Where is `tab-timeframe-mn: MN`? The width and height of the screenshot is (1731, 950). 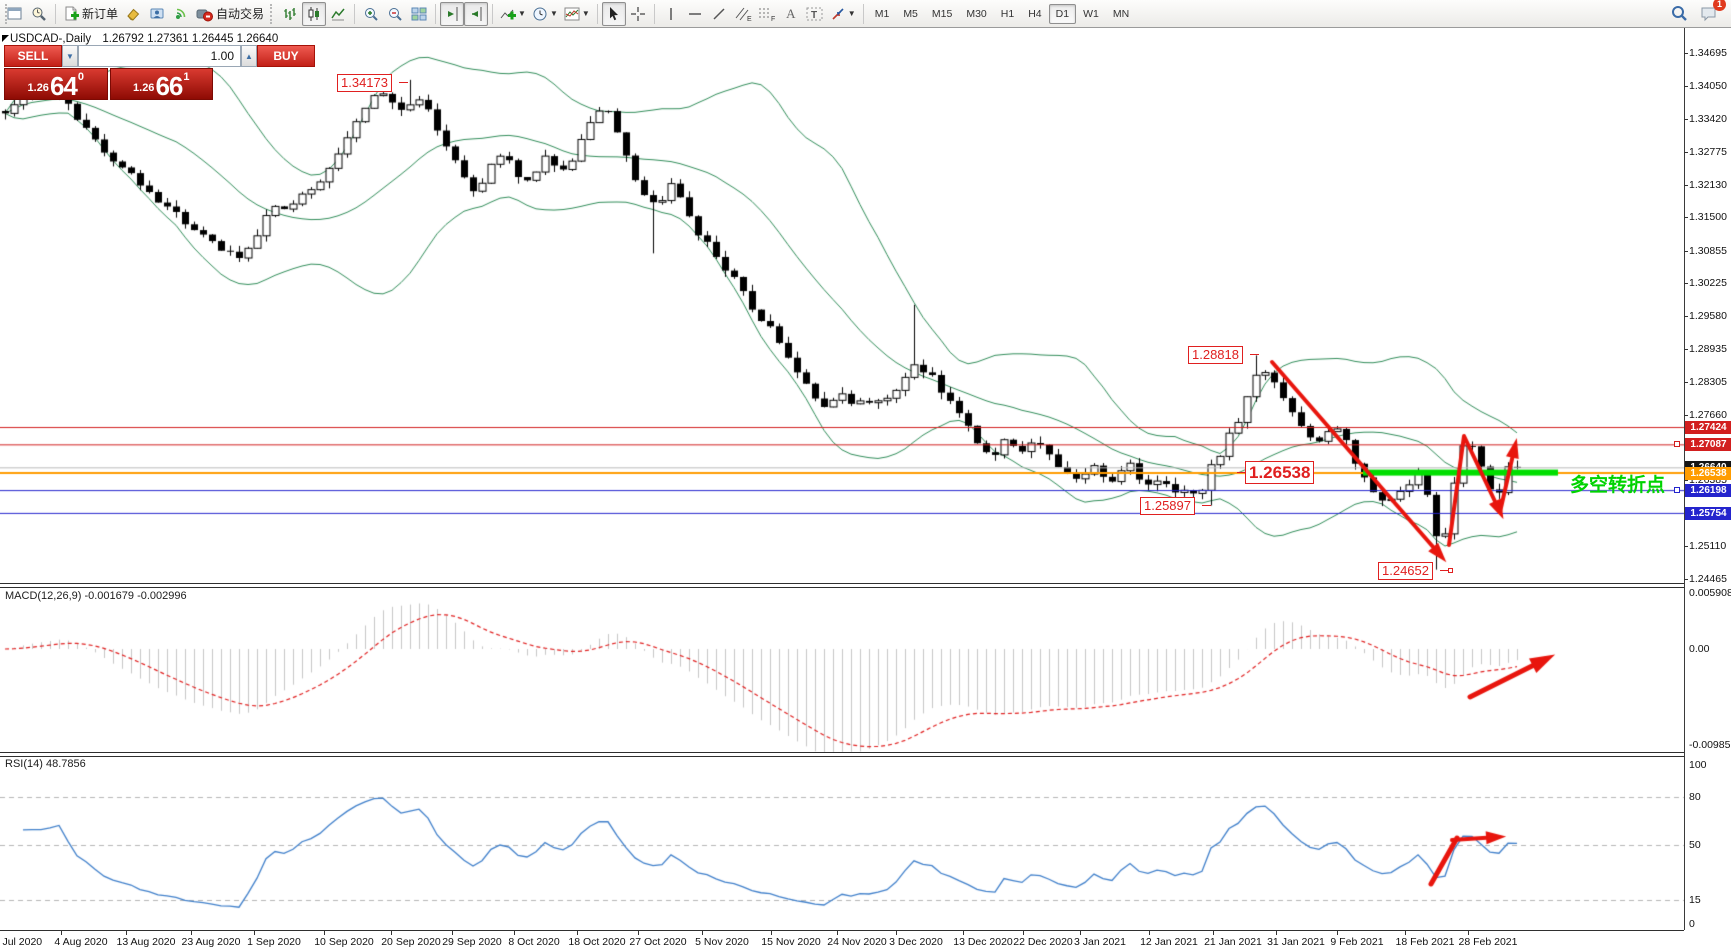
tab-timeframe-mn: MN is located at coordinates (1121, 13).